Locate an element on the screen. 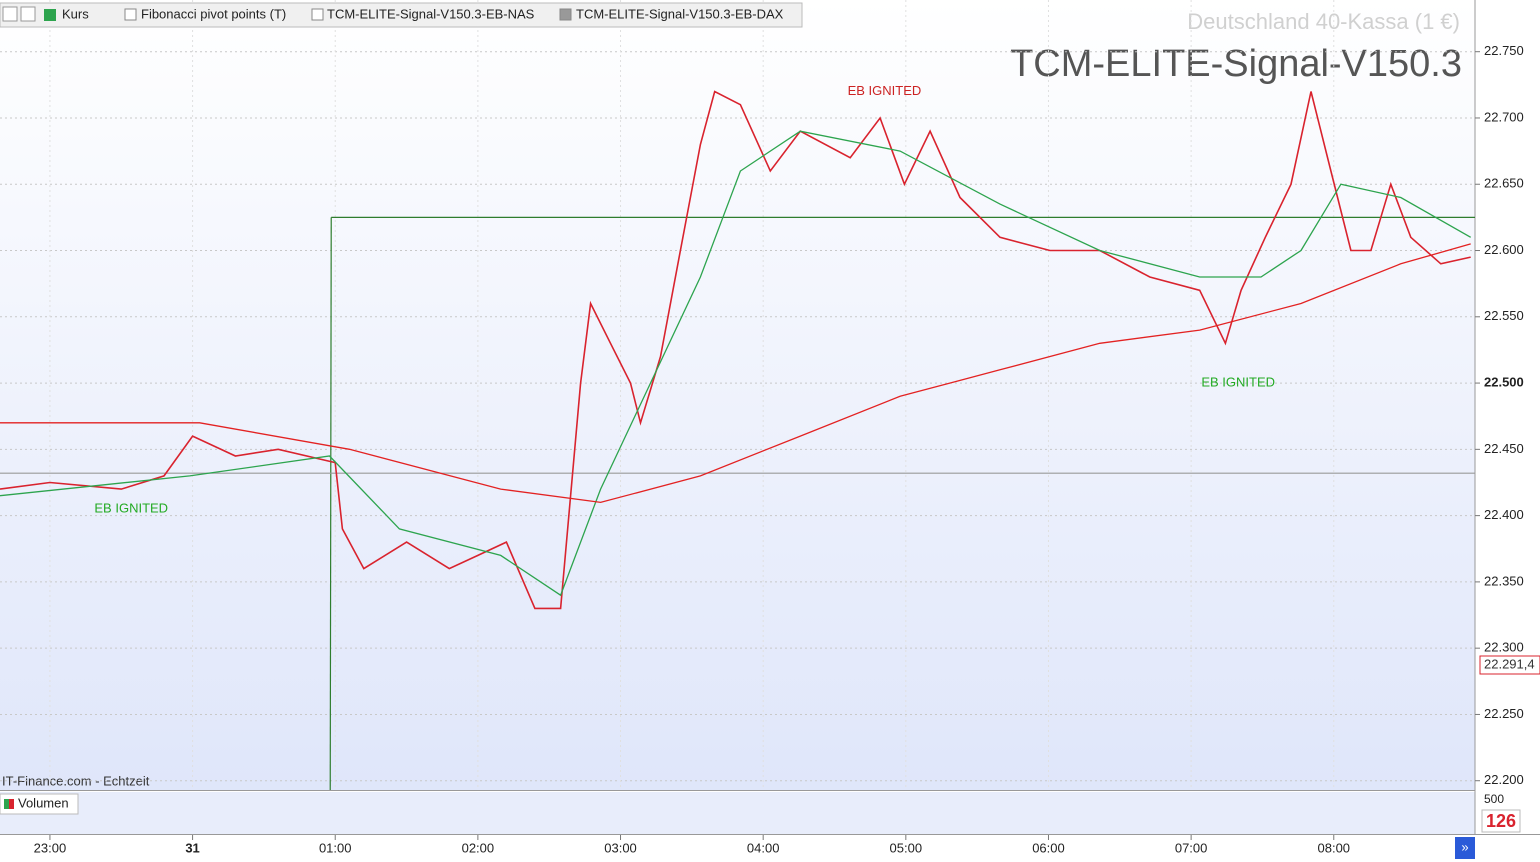 The image size is (1540, 862). tab: TCM-ELITE-Signal-V150.3-EB-DAX is located at coordinates (680, 13).